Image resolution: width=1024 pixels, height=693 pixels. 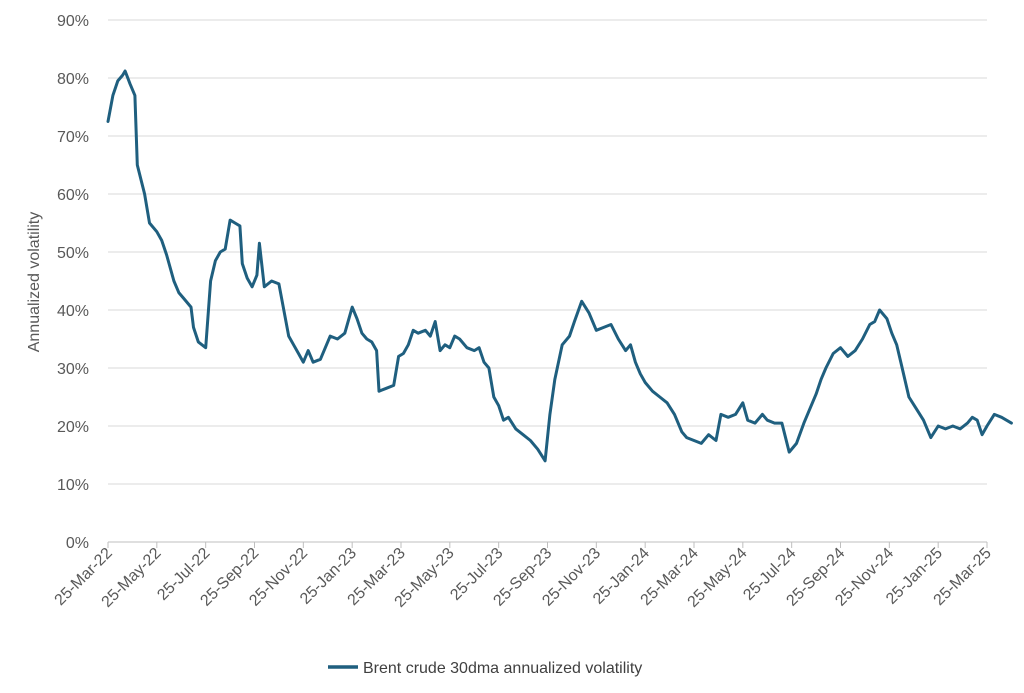 What do you see at coordinates (77, 543) in the screenshot?
I see `y-tick-label: 0%` at bounding box center [77, 543].